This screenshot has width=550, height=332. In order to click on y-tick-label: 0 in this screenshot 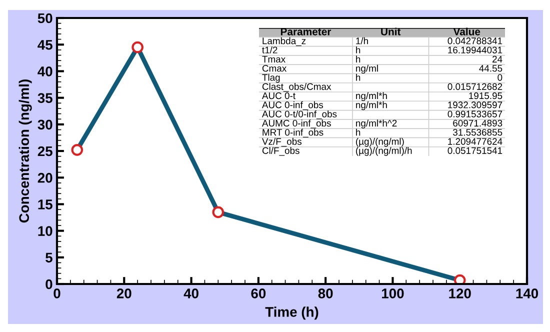, I will do `click(49, 284)`.